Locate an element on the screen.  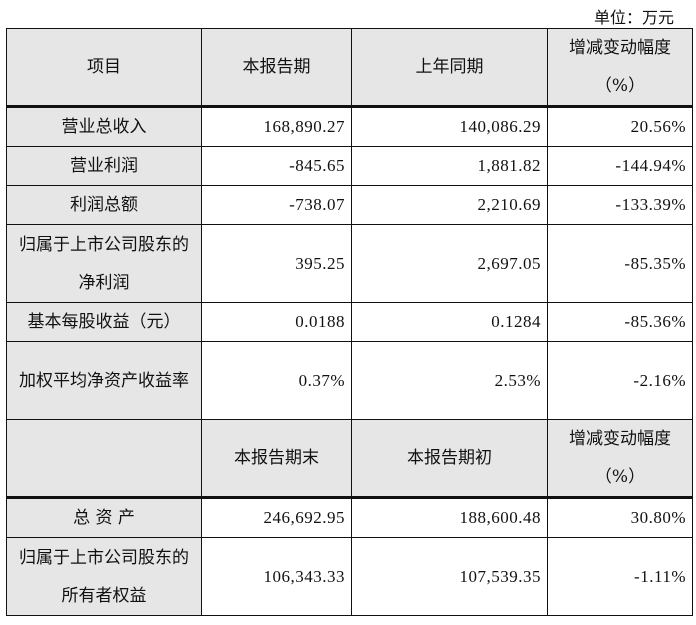
table-row: 营业利润 -845.65 1,881.82 -144.94% is located at coordinates (349, 166).